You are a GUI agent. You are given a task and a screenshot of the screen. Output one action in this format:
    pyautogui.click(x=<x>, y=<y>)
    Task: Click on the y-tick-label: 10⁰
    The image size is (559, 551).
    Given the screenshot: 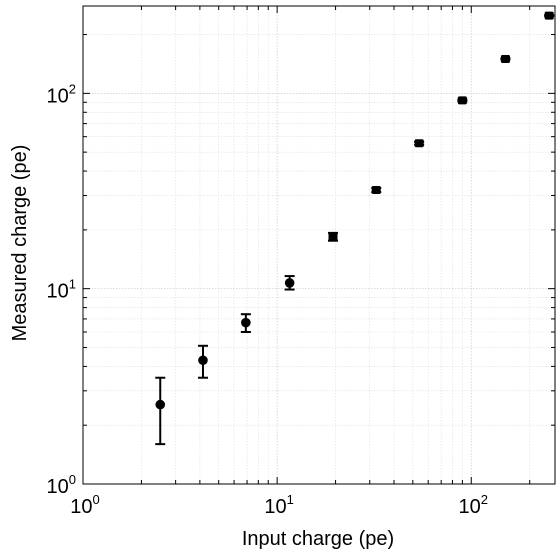 What is the action you would take?
    pyautogui.click(x=61, y=485)
    